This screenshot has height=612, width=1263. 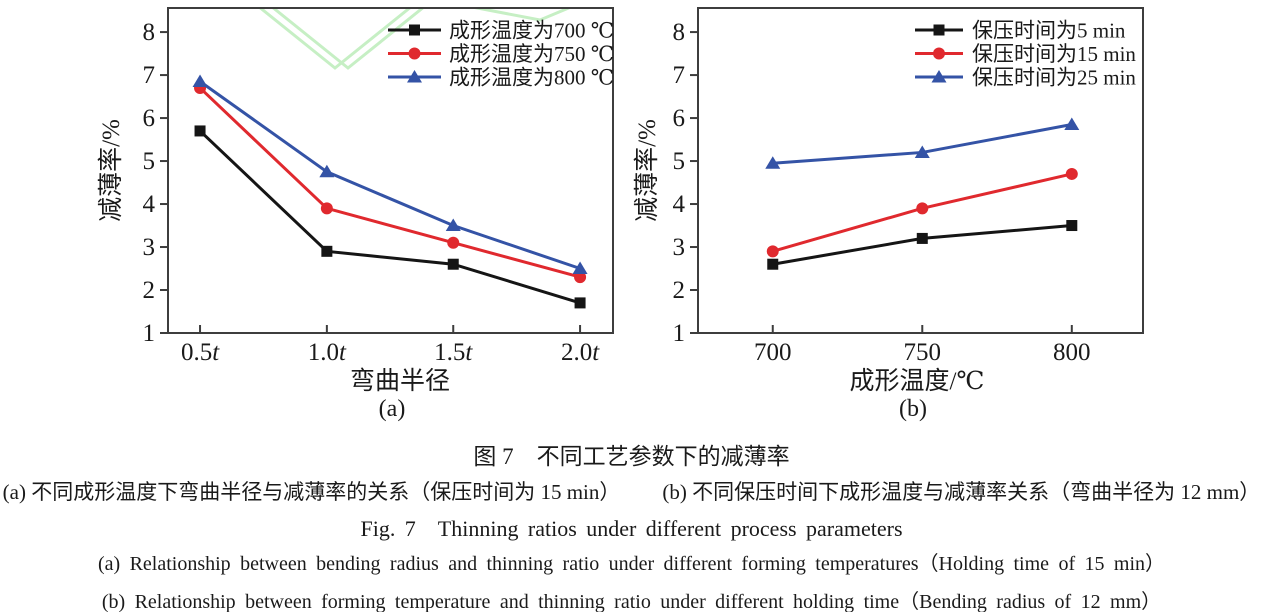 What do you see at coordinates (531, 31) in the screenshot?
I see `legend-label: 成形温度为700 ℃` at bounding box center [531, 31].